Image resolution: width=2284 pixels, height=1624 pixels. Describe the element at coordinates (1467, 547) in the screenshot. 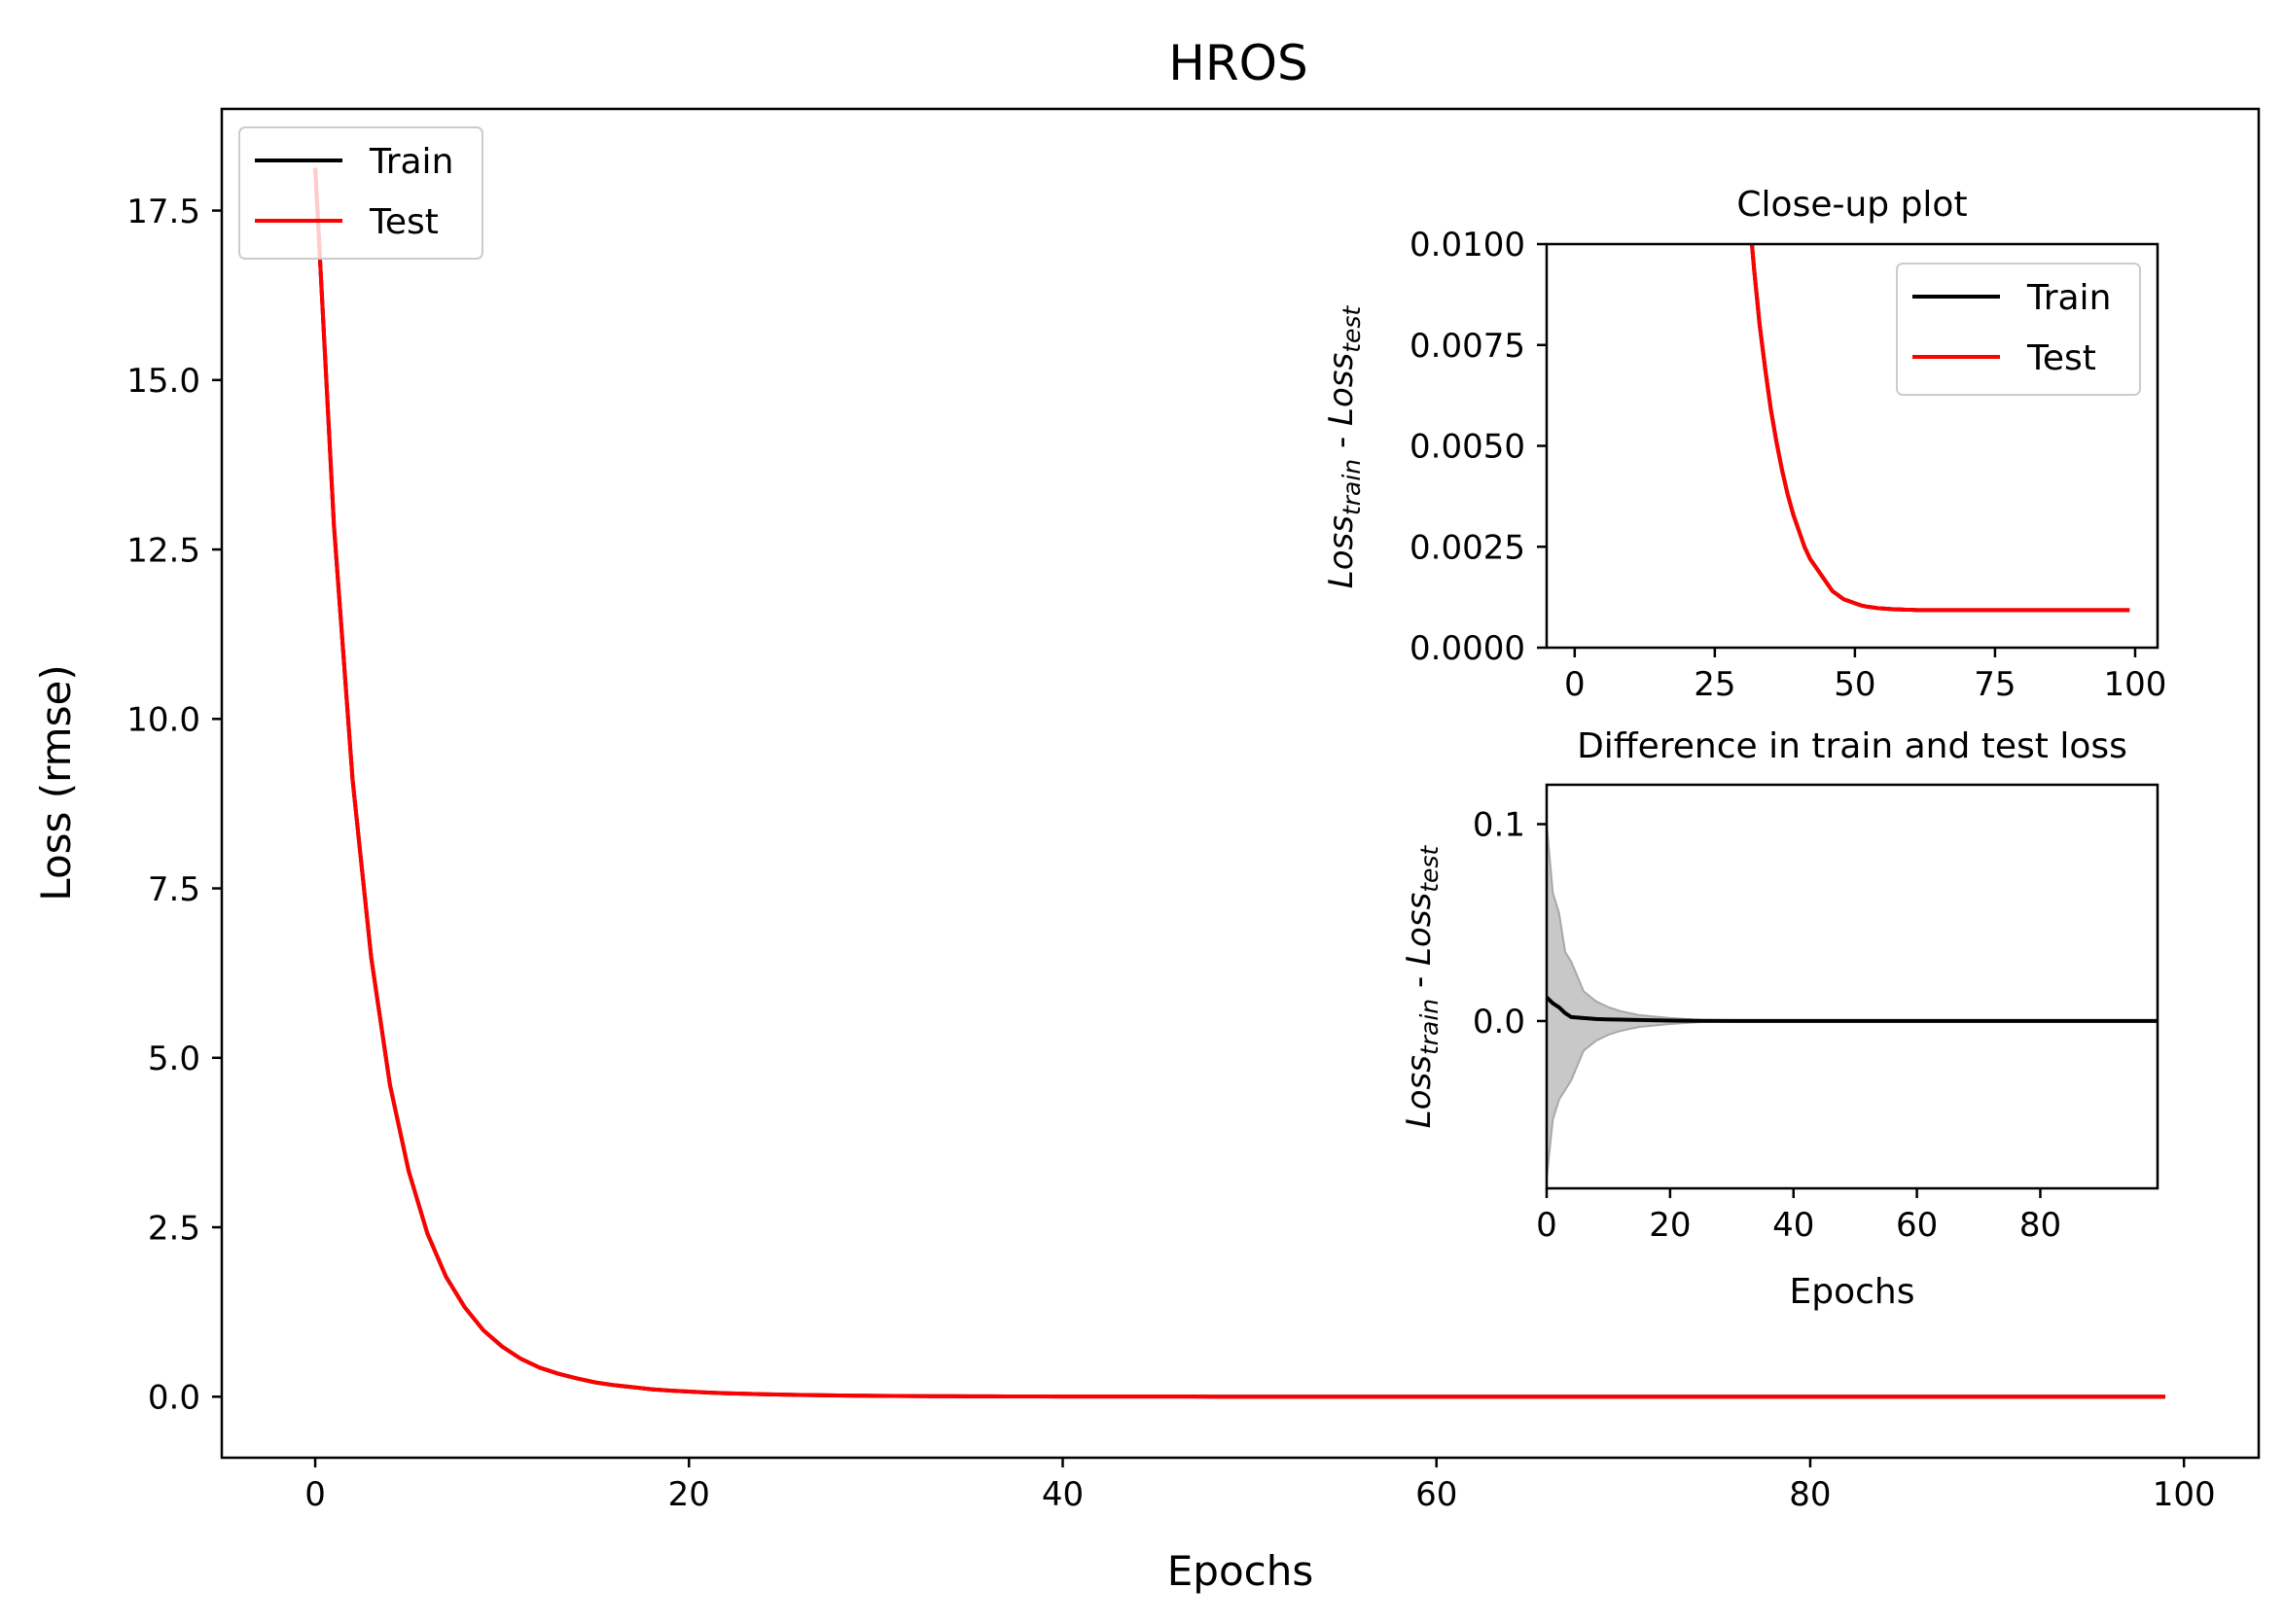

I see `closeup-y-tick-label: 0.0025` at that location.